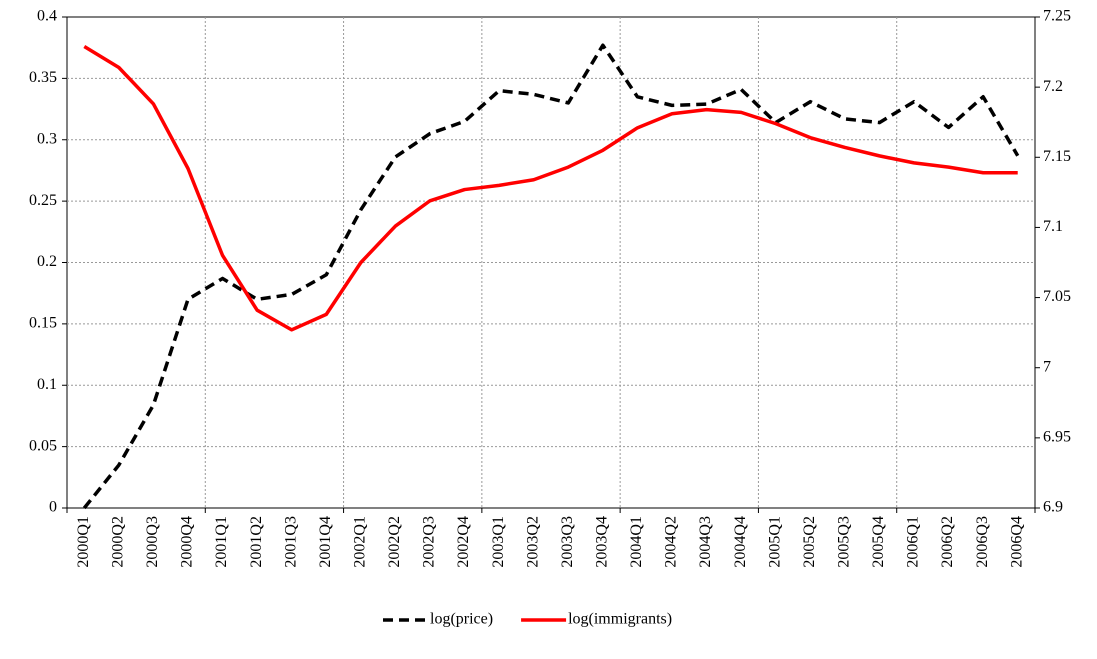 The height and width of the screenshot is (659, 1097). Describe the element at coordinates (53, 507) in the screenshot. I see `y-tick-label: 0` at that location.